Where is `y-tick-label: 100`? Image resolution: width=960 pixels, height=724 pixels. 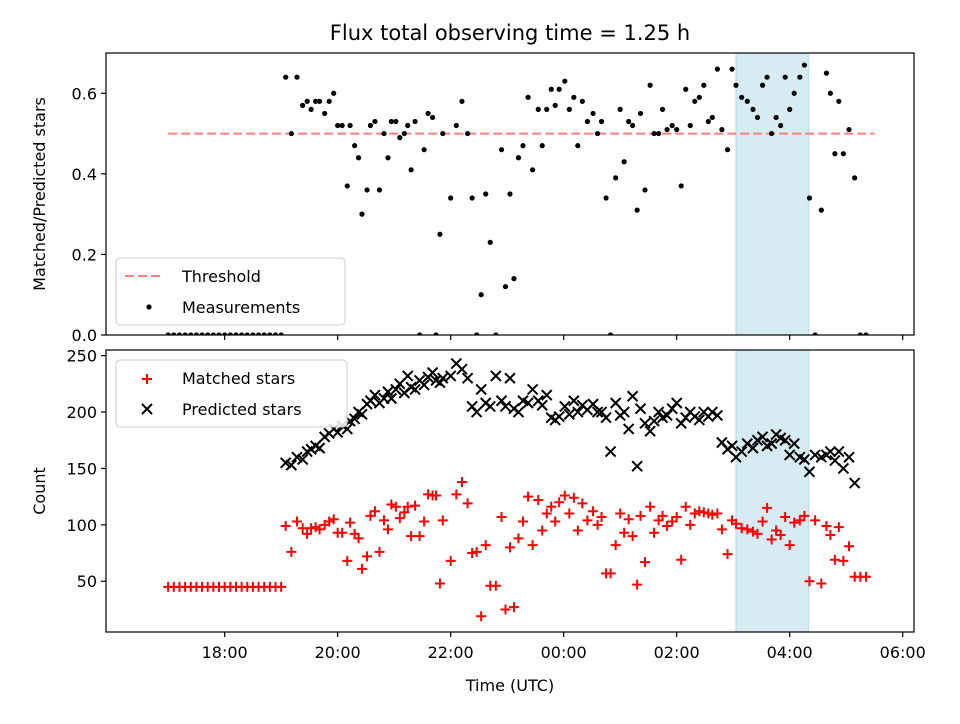
y-tick-label: 100 is located at coordinates (81, 525).